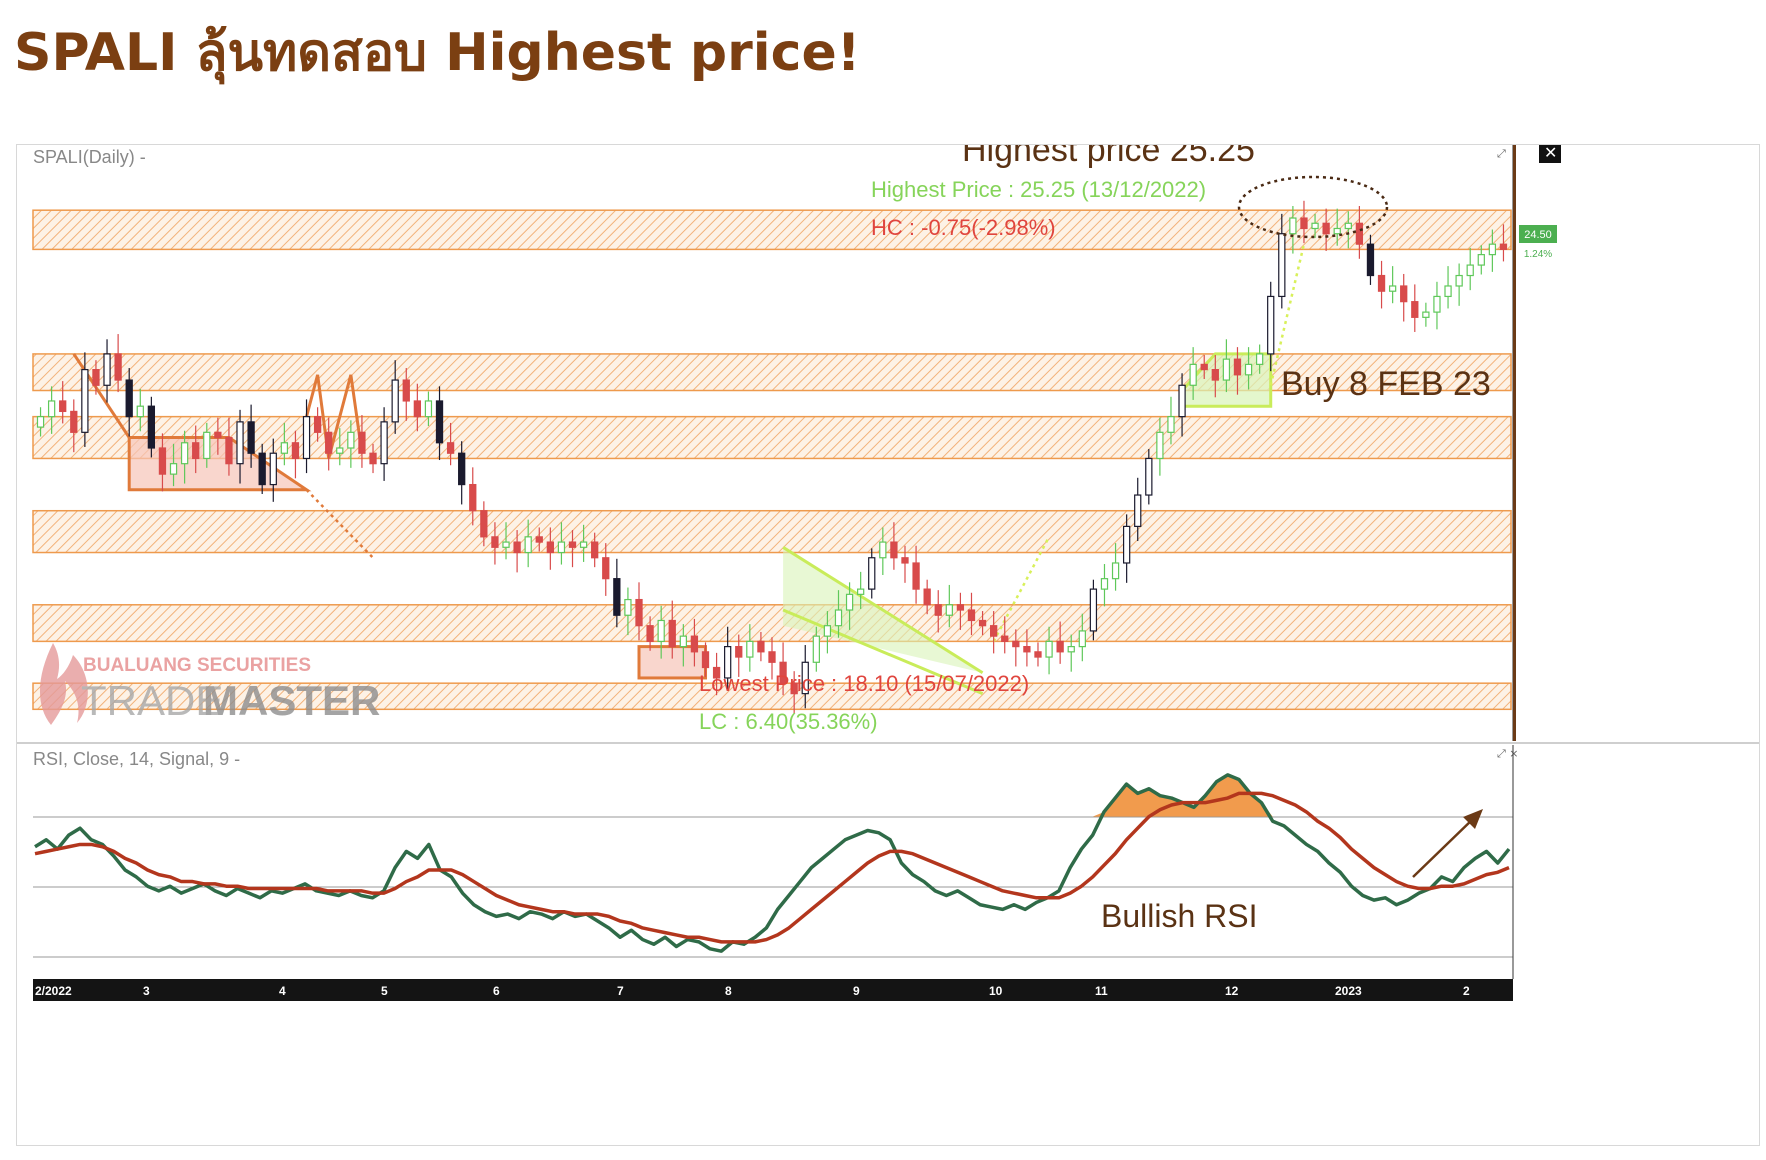  I want to click on arrow-head-icon, so click(1473, 819).